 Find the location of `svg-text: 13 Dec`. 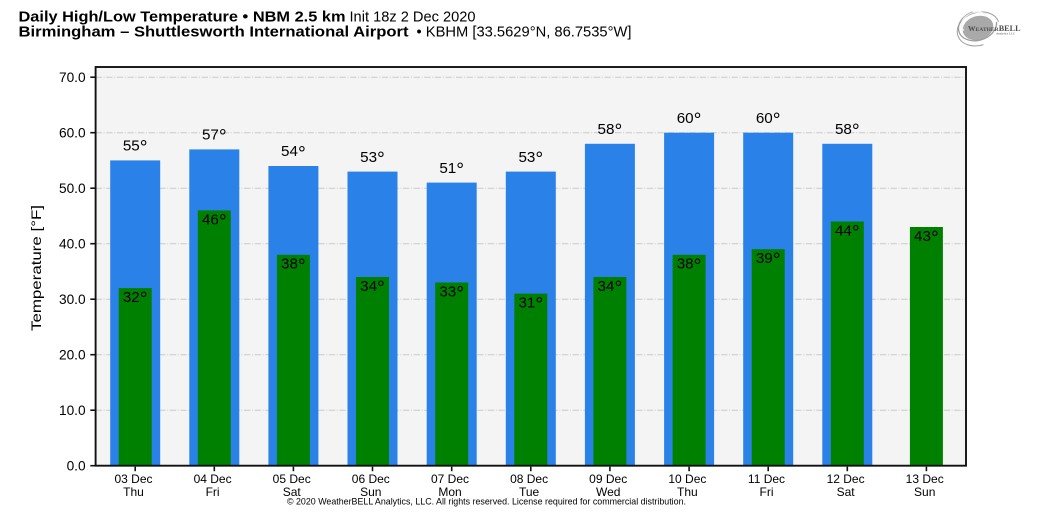

svg-text: 13 Dec is located at coordinates (925, 479).